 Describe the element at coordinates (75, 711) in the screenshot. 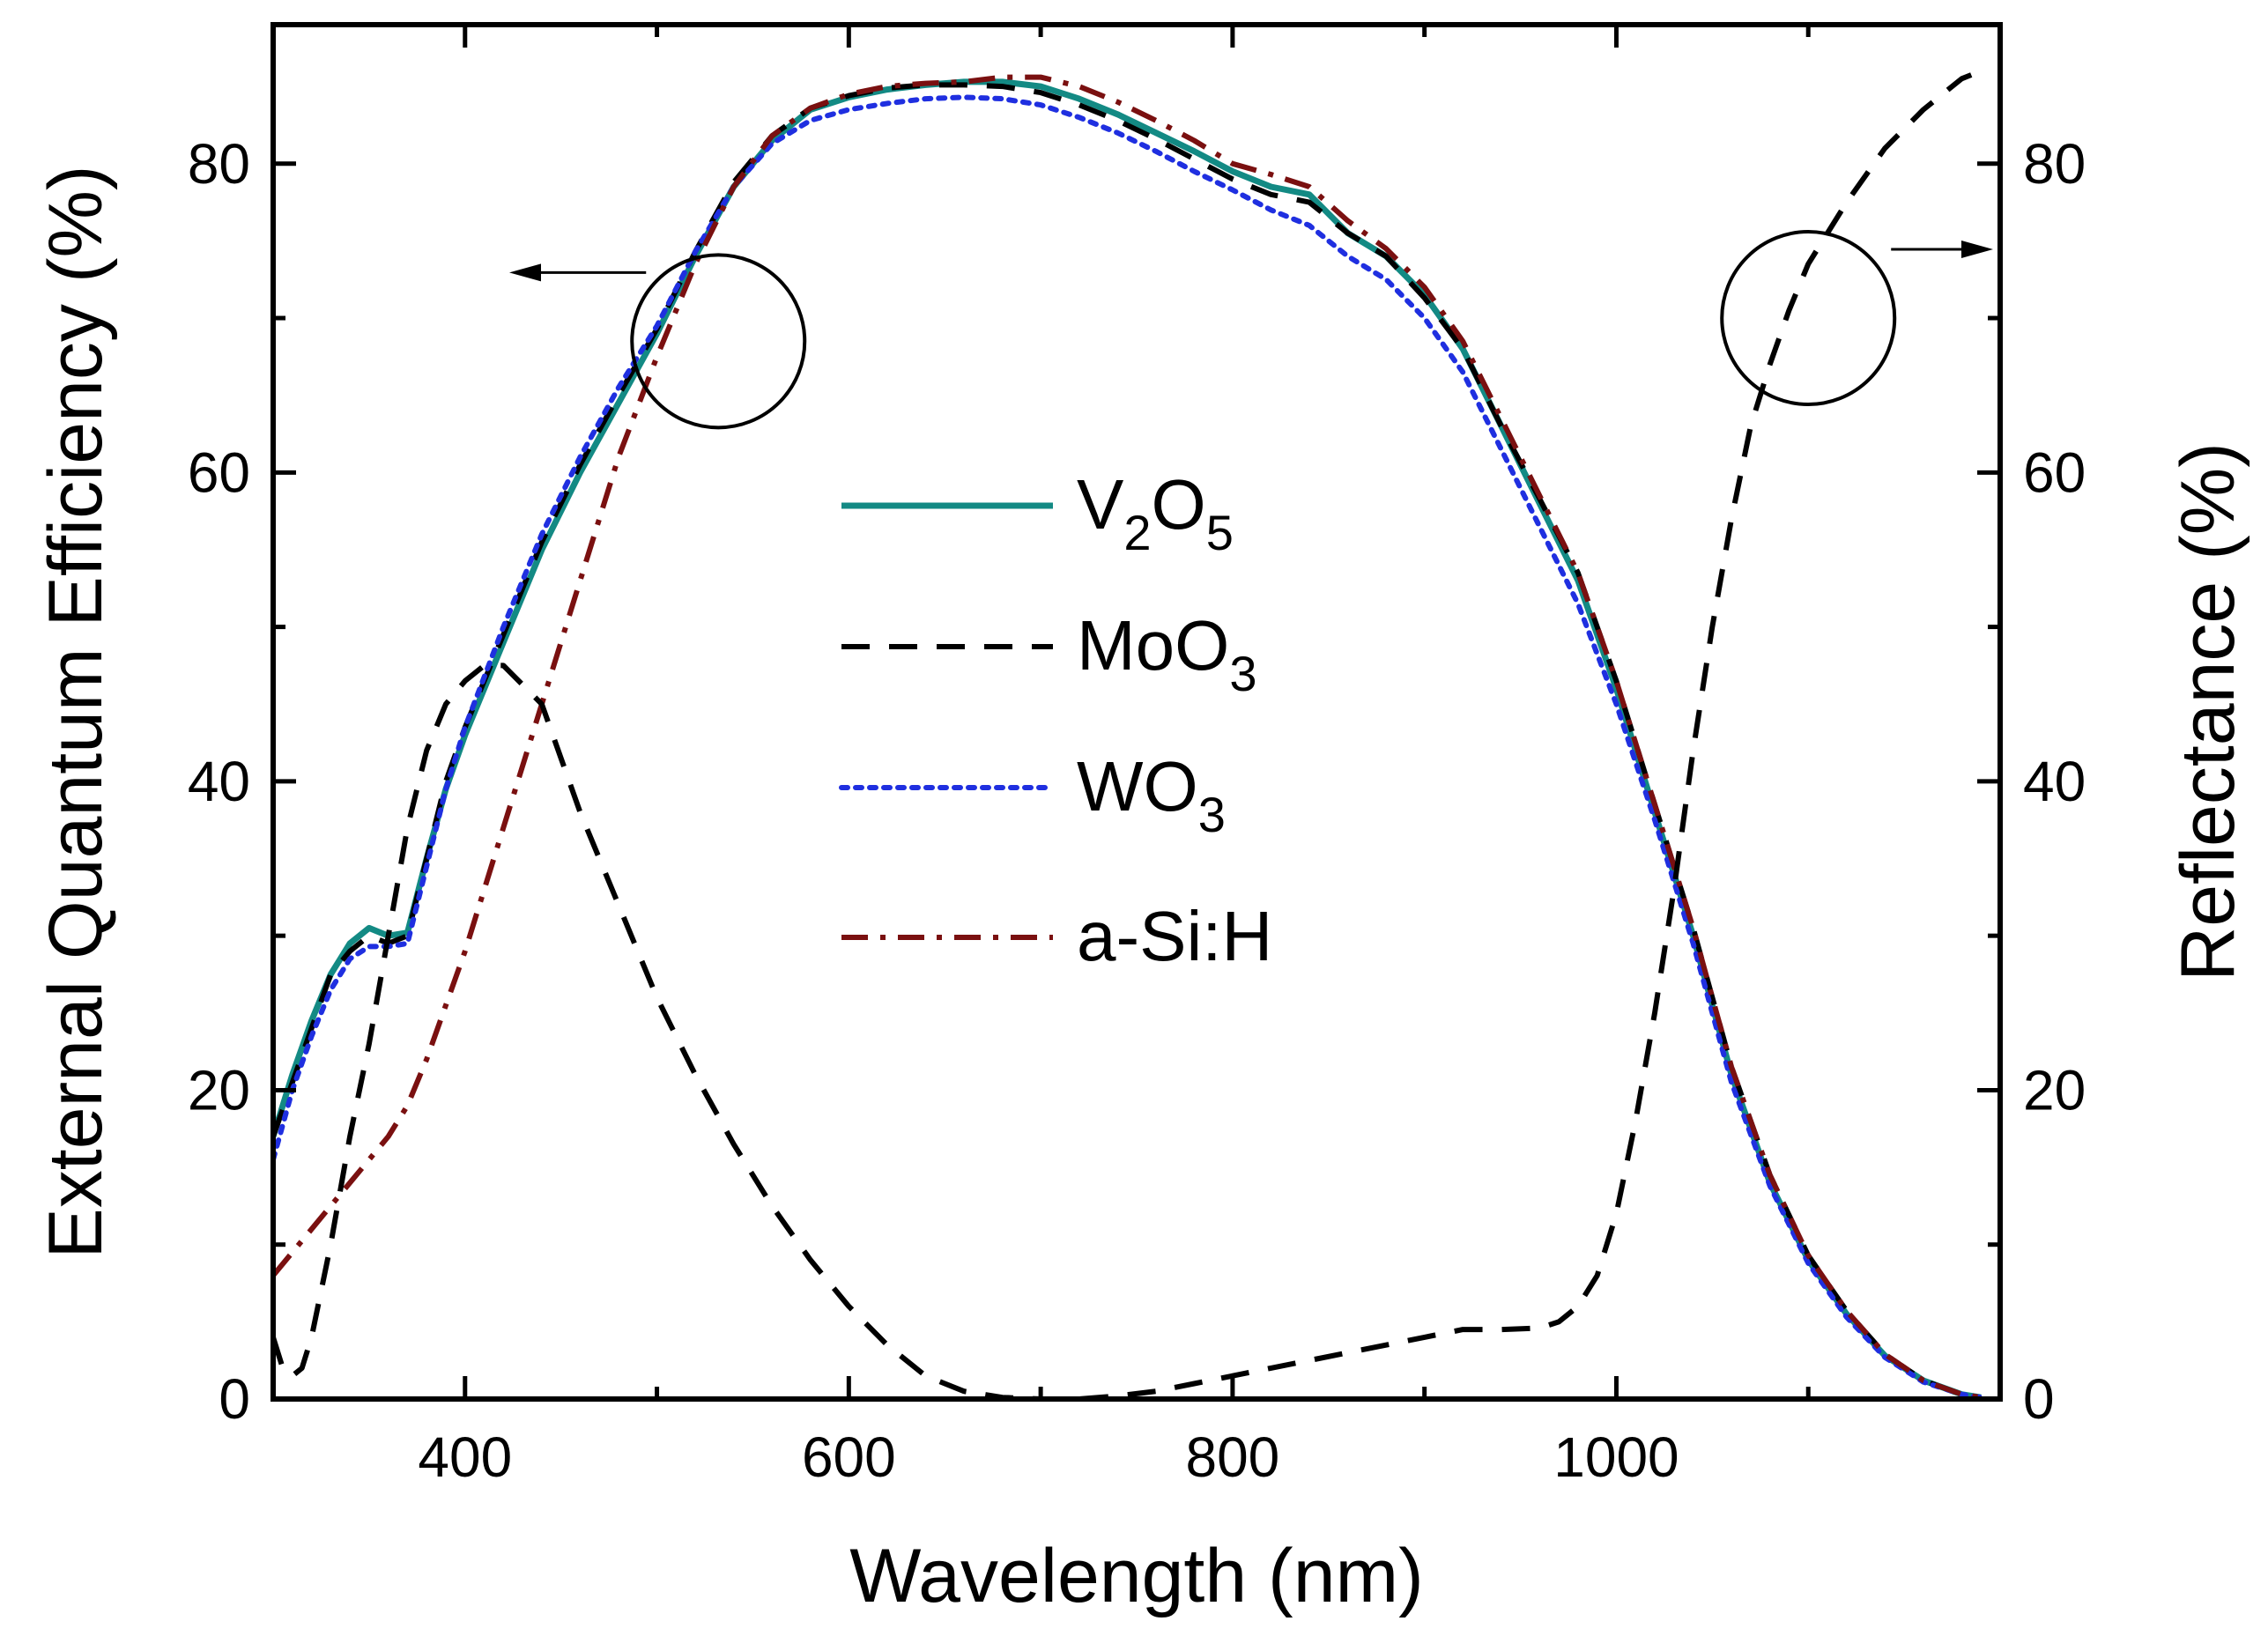

I see `y-axis-title: External Quantum Efficiency (%)` at that location.